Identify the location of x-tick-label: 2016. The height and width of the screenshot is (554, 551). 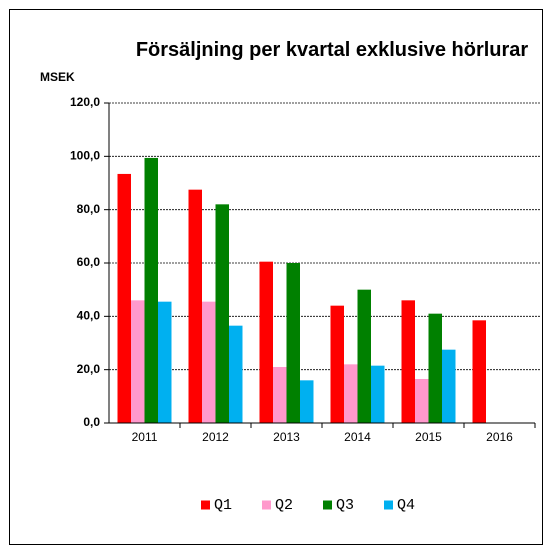
(499, 437).